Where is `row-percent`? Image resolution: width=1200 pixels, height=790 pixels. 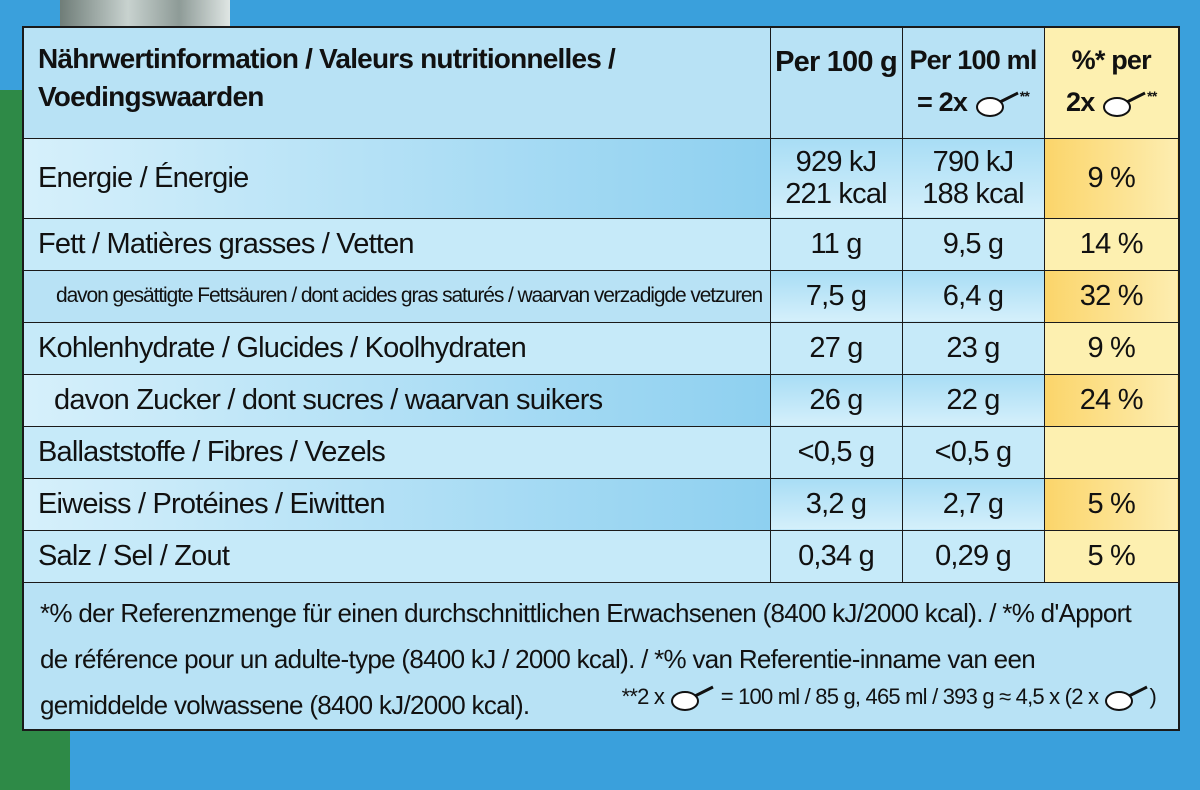
row-percent is located at coordinates (1110, 452).